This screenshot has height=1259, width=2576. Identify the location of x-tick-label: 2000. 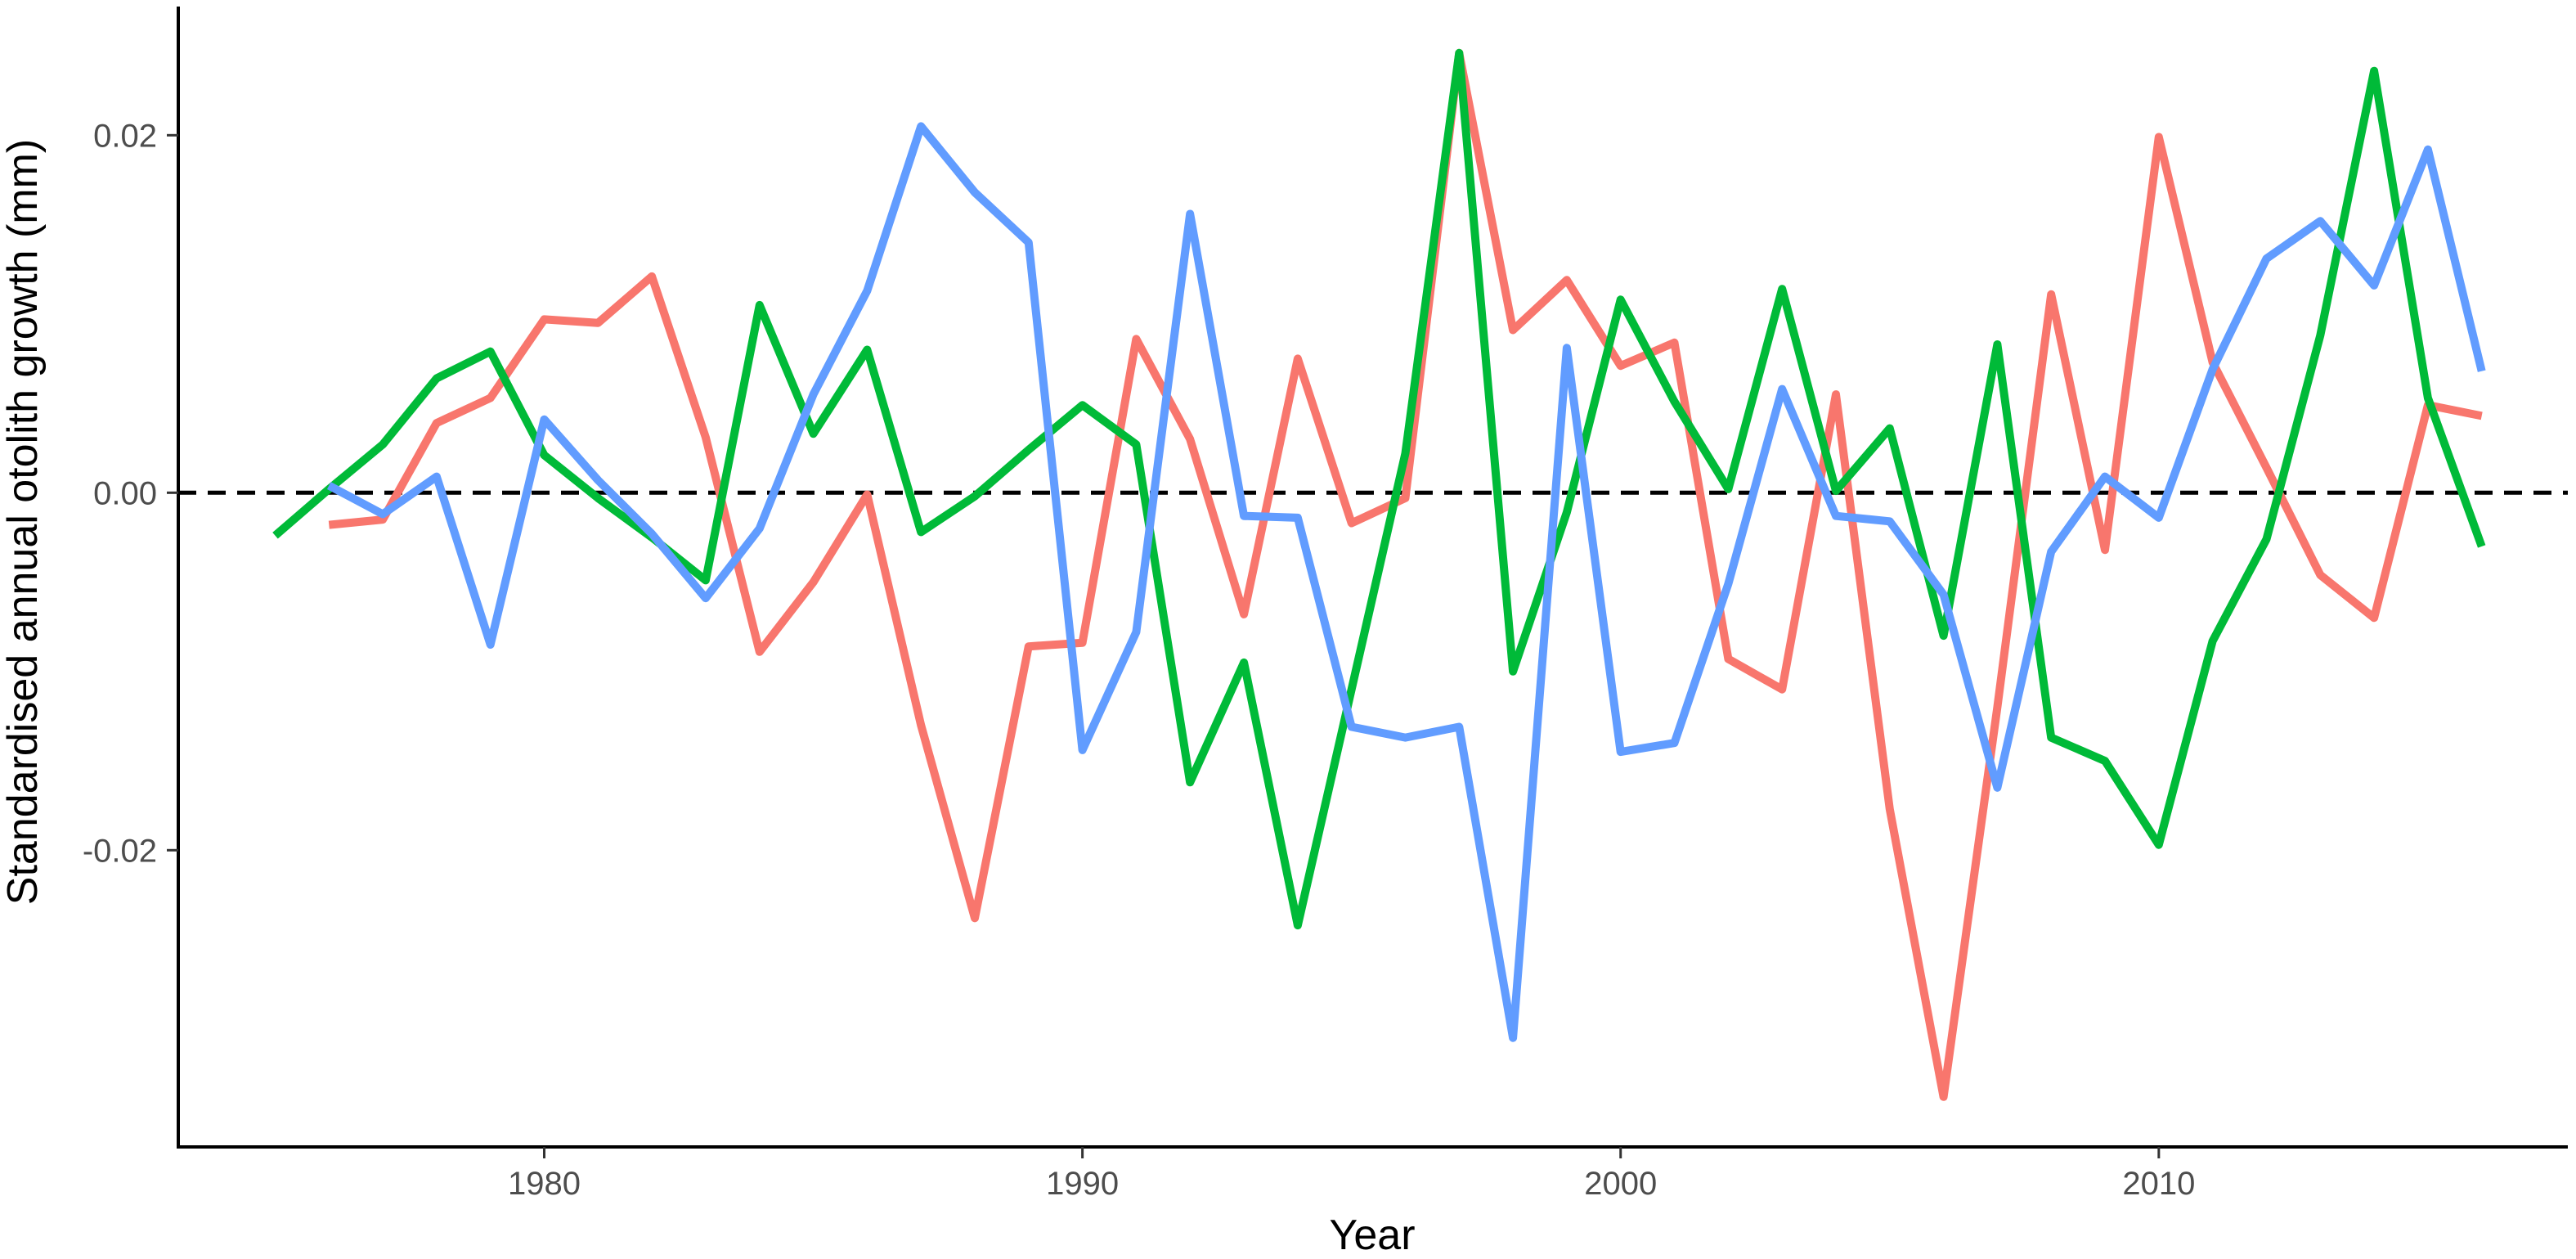
(1620, 1184).